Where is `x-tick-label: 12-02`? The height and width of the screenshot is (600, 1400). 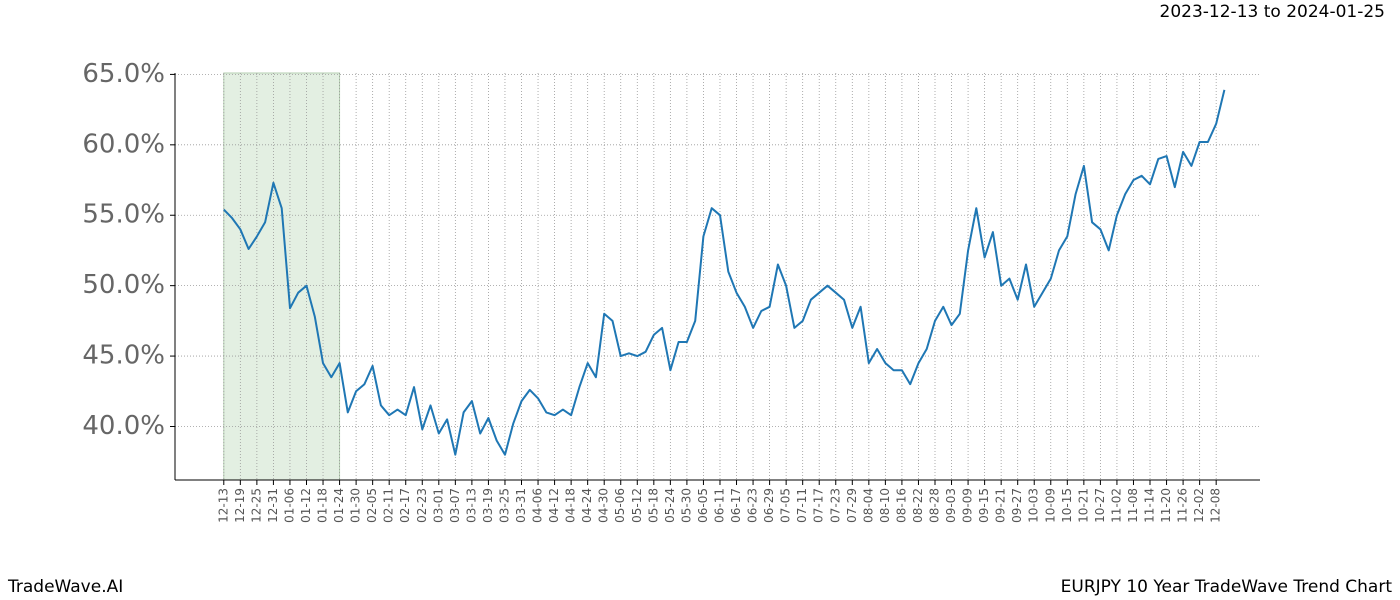 x-tick-label: 12-02 is located at coordinates (1199, 505).